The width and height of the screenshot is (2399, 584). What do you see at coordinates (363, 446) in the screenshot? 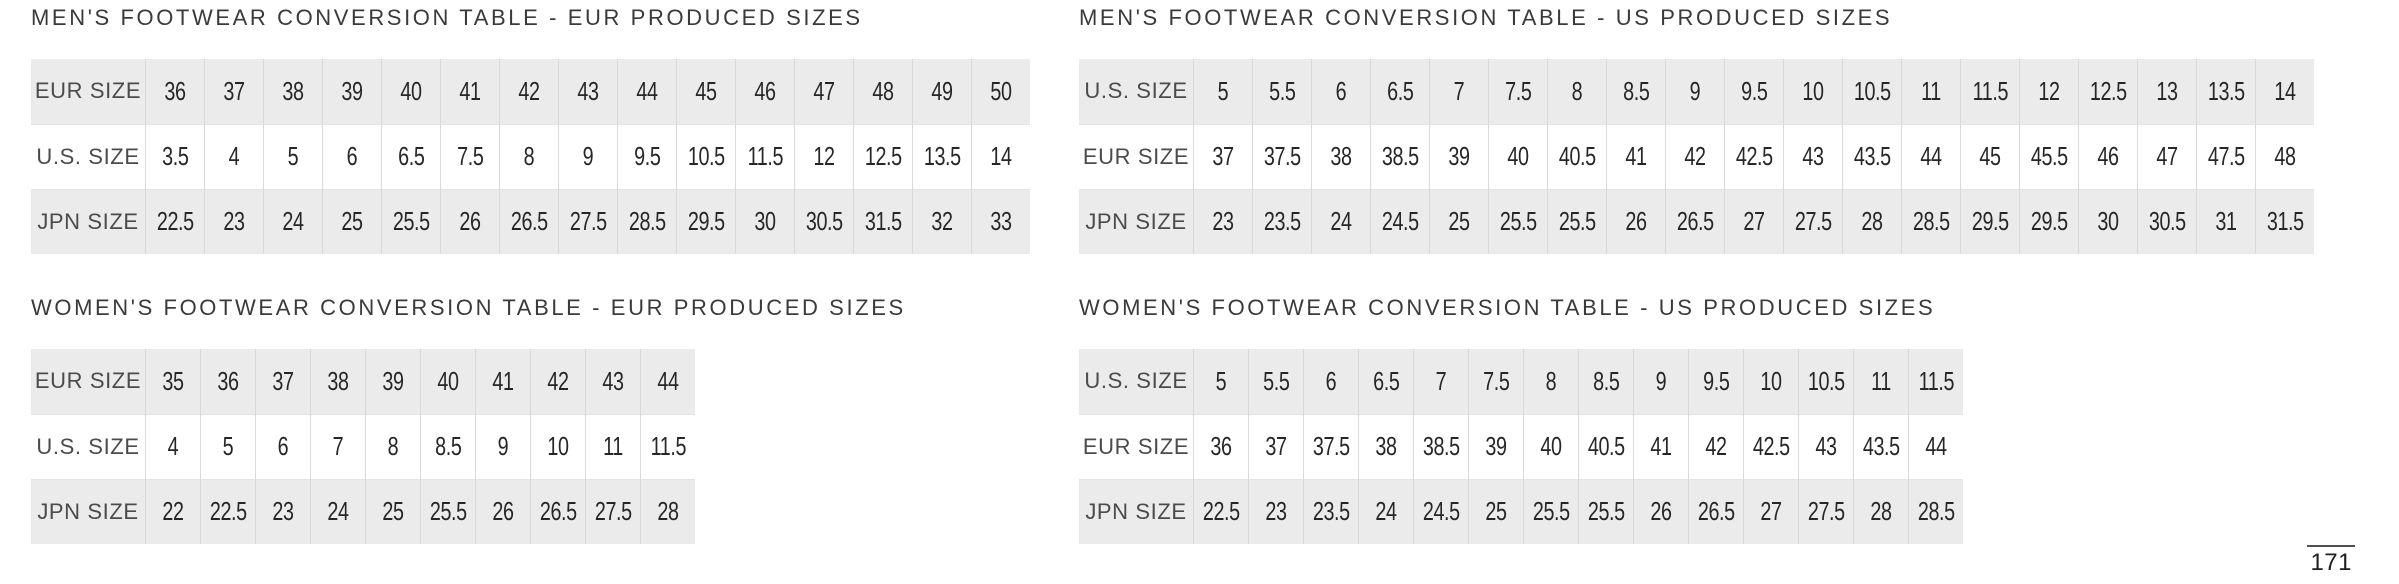
I see `table-row: U.S. SIZE 4 5 6 7 8 8.5 9 10 11 11.5` at bounding box center [363, 446].